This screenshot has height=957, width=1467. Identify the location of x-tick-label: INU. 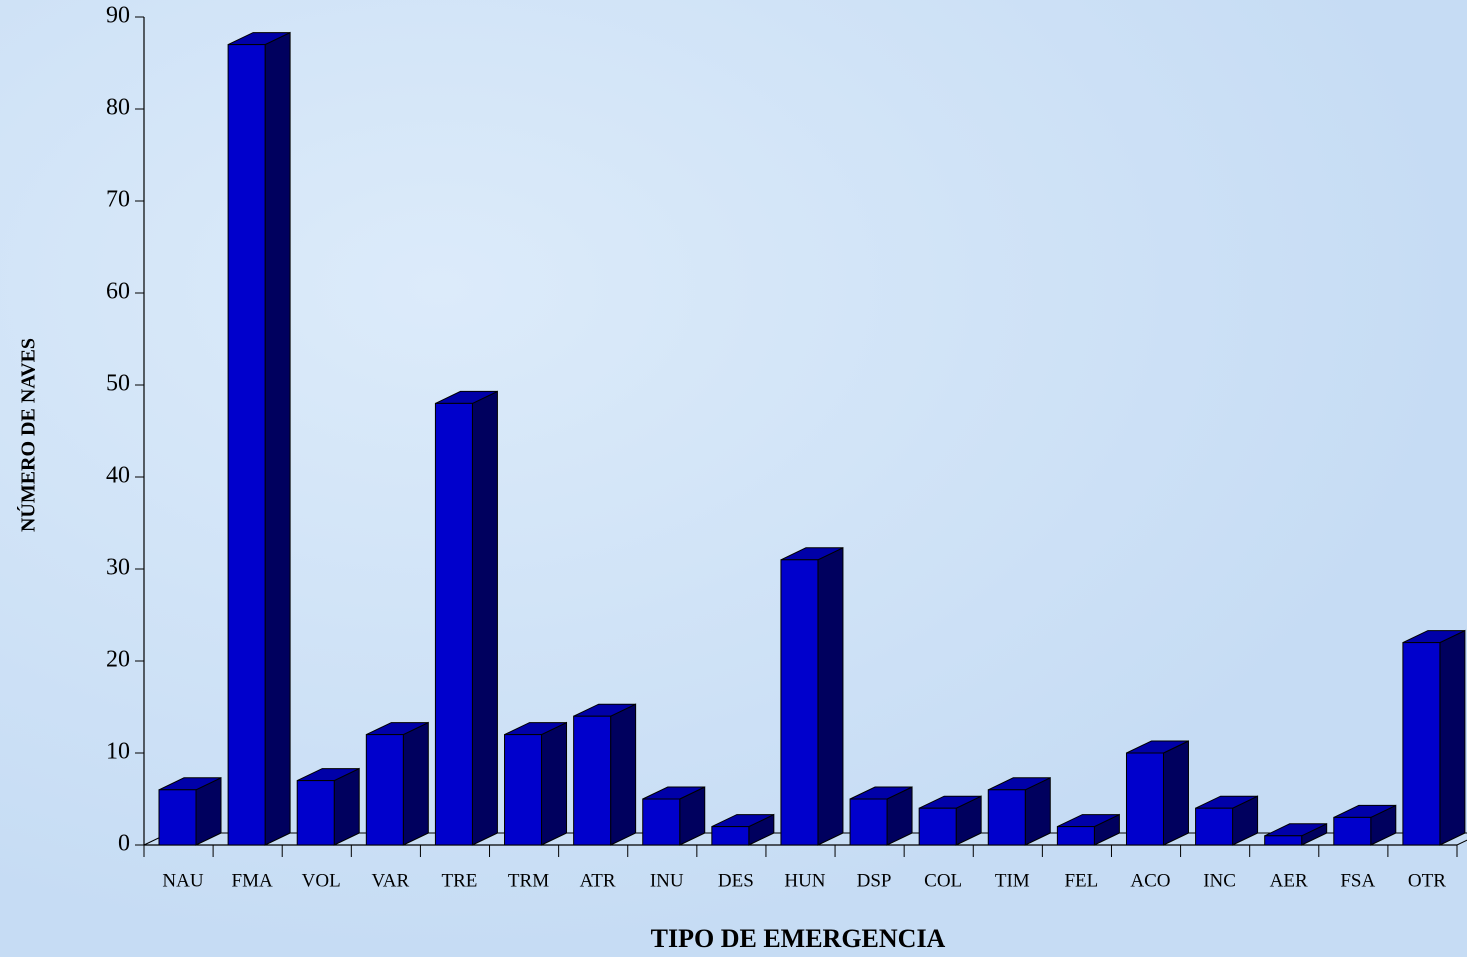
(667, 880).